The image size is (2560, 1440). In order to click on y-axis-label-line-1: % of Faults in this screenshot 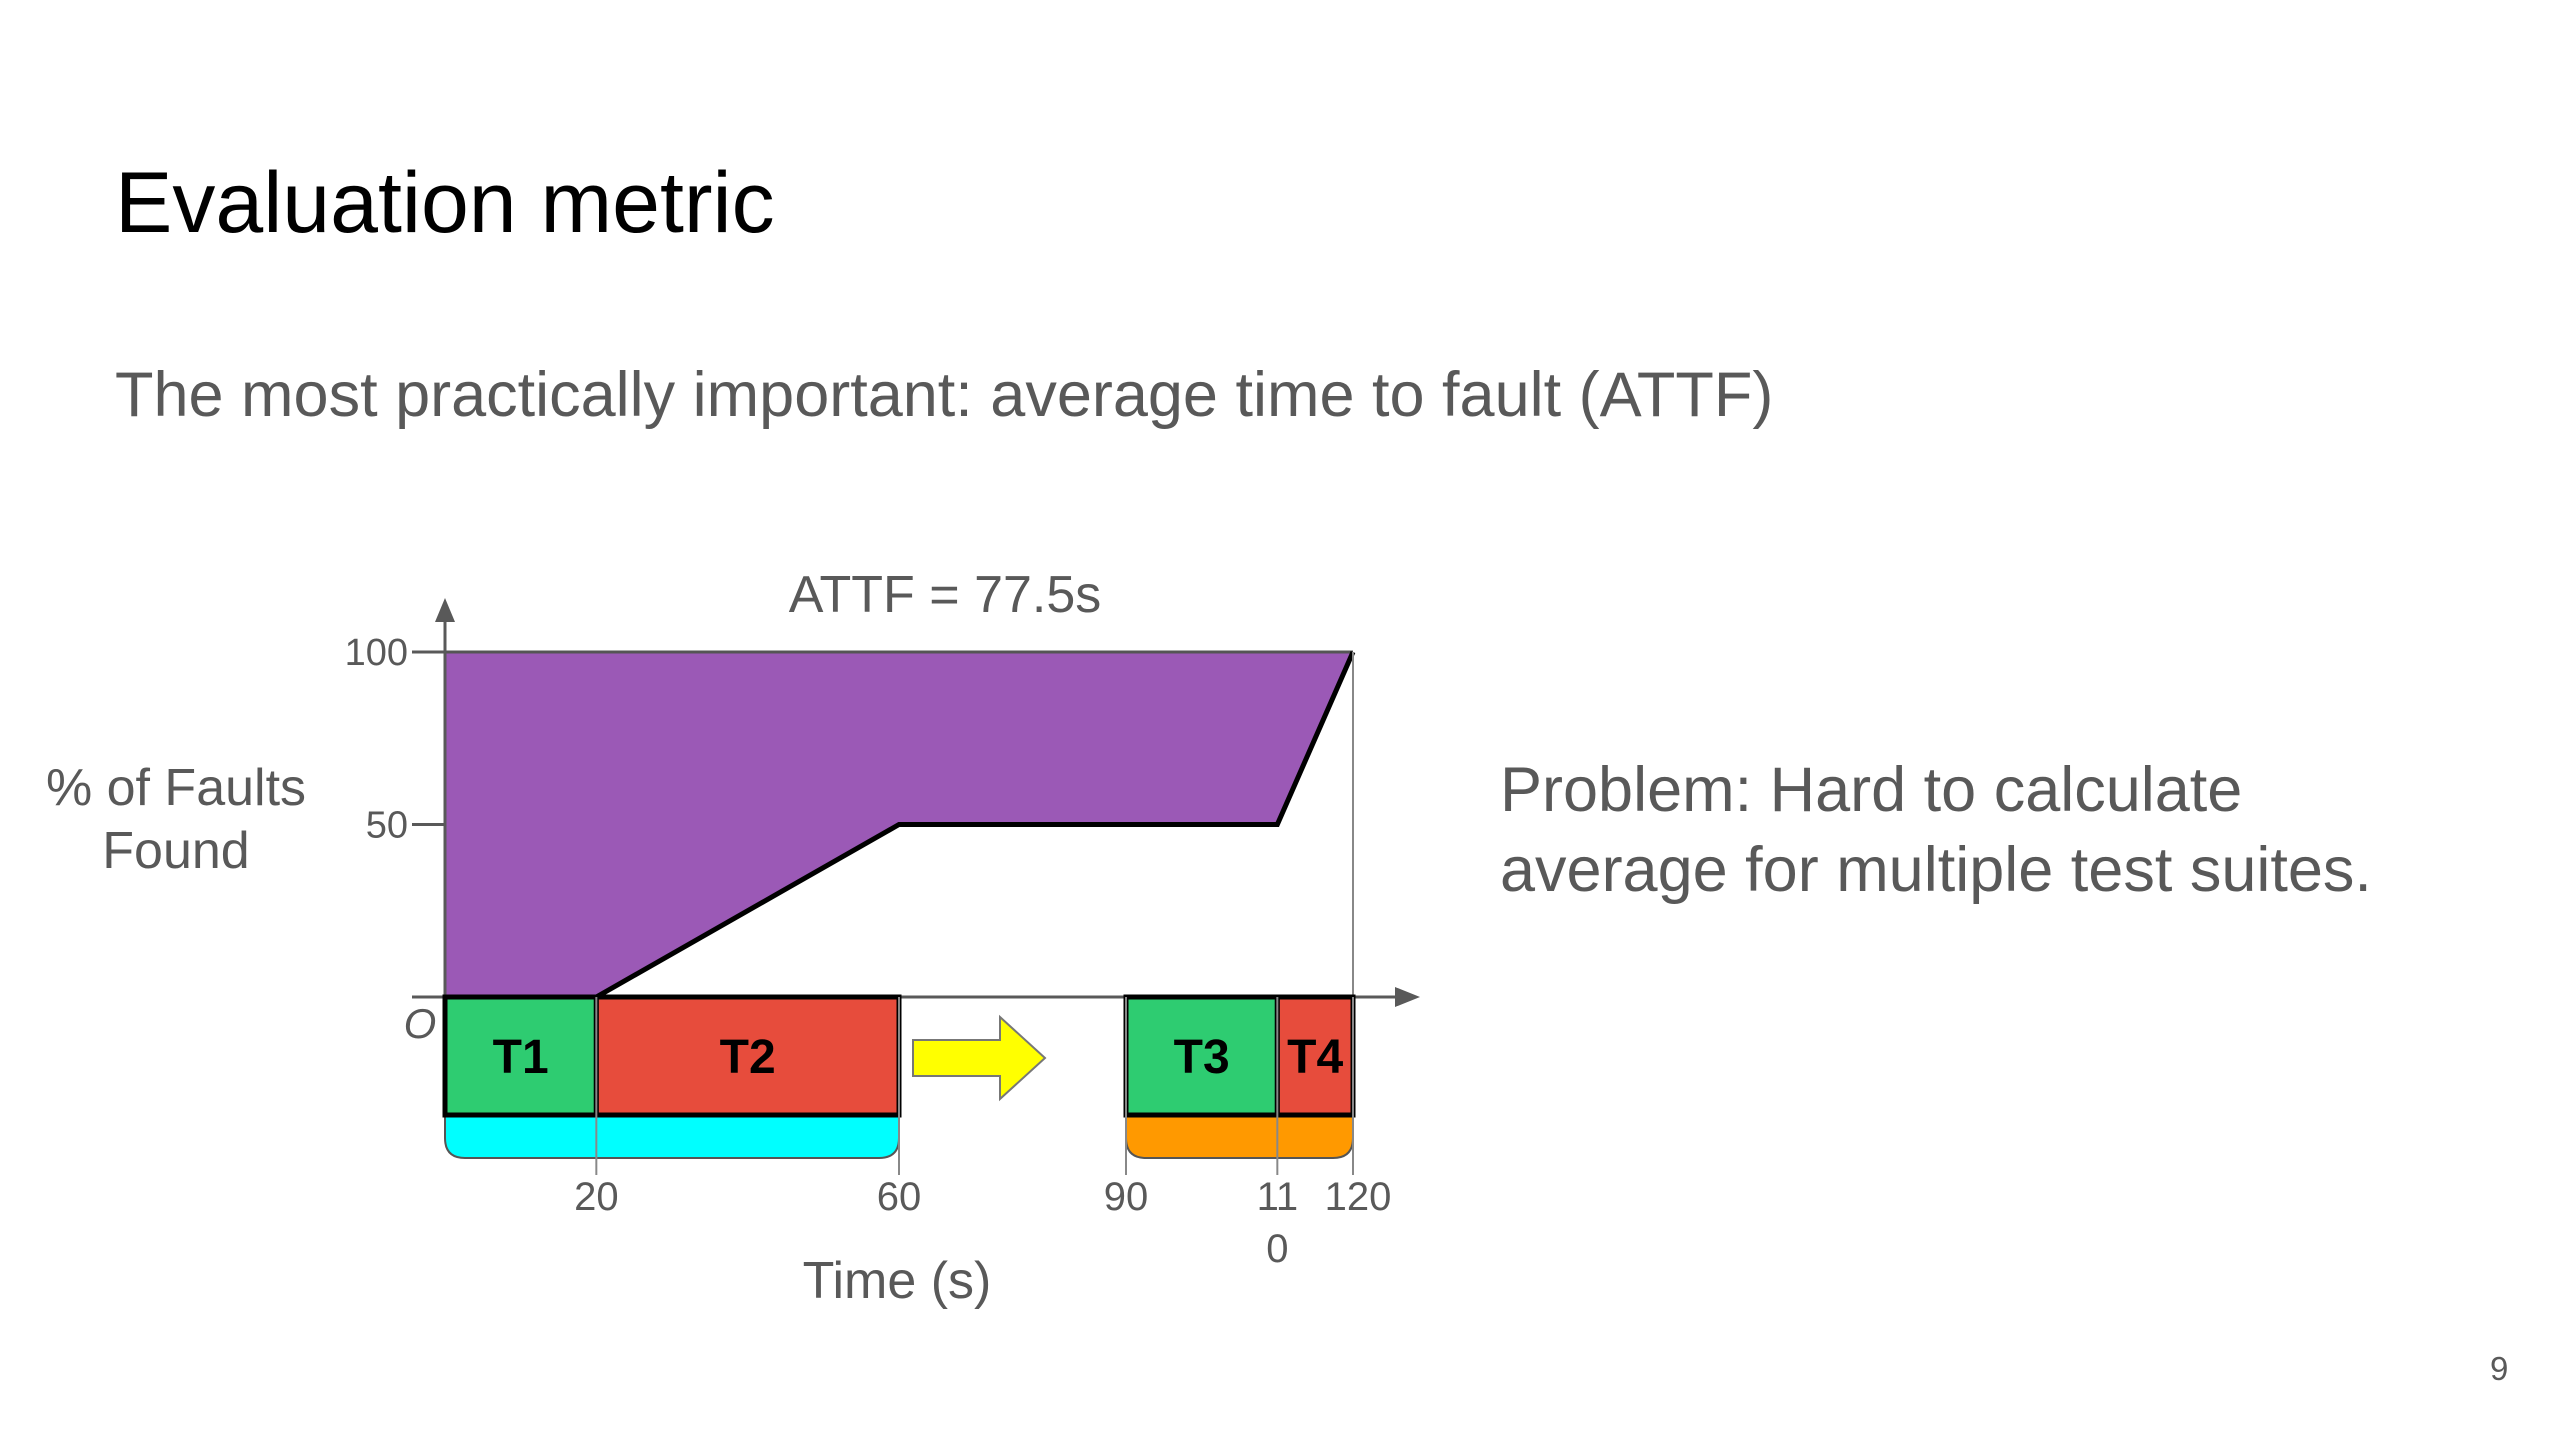, I will do `click(176, 788)`.